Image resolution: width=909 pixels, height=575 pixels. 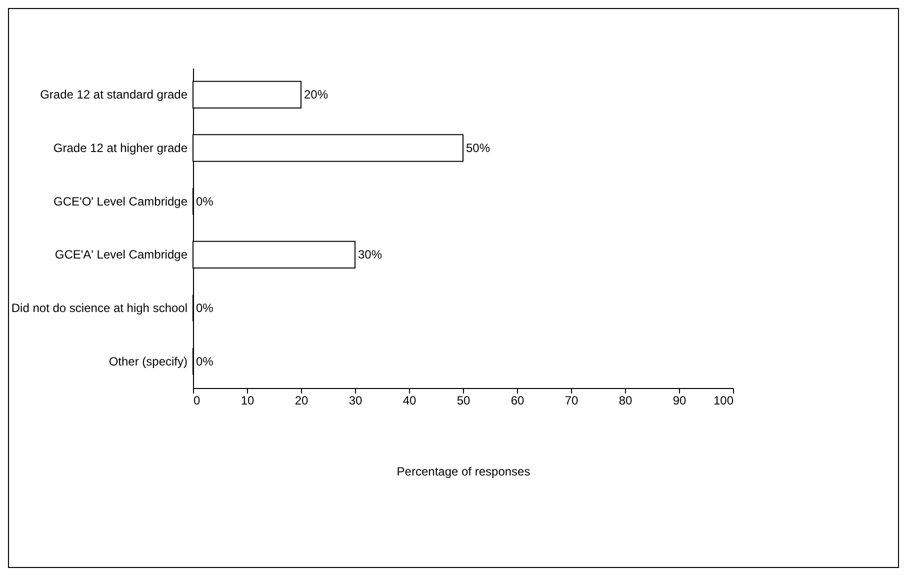 What do you see at coordinates (478, 148) in the screenshot?
I see `data-label: 50%` at bounding box center [478, 148].